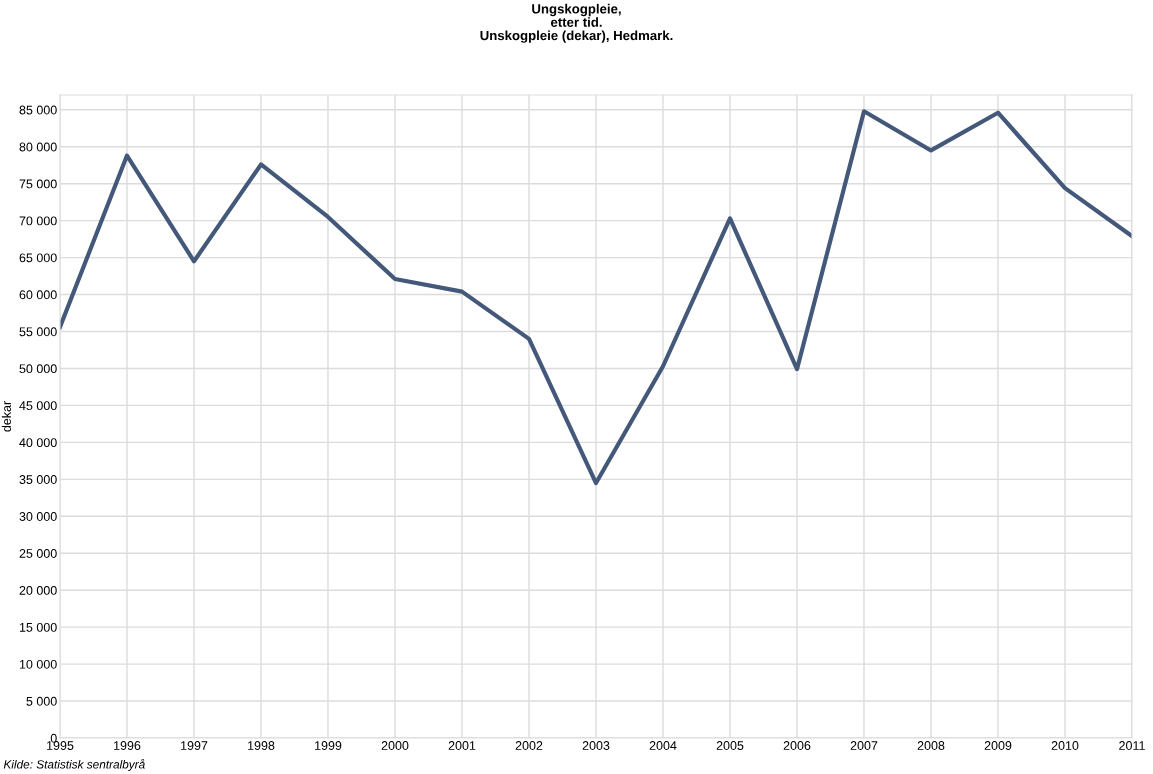 This screenshot has height=774, width=1153. Describe the element at coordinates (864, 745) in the screenshot. I see `x-tick-label: 2007` at that location.